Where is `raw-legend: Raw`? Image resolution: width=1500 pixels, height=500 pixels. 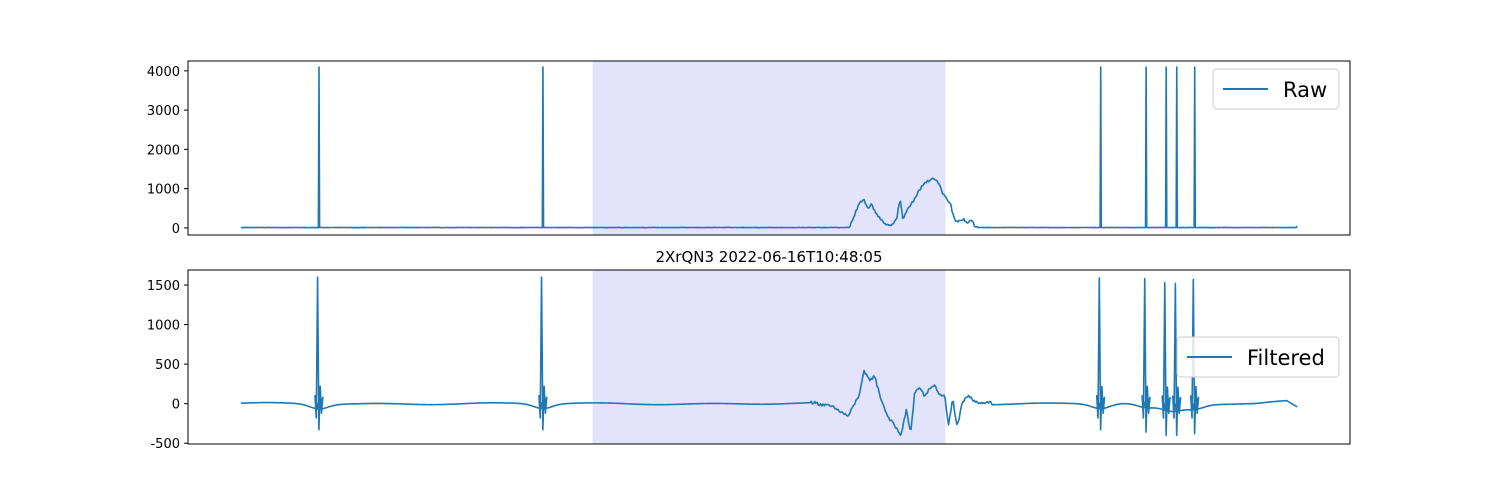 raw-legend: Raw is located at coordinates (1276, 89).